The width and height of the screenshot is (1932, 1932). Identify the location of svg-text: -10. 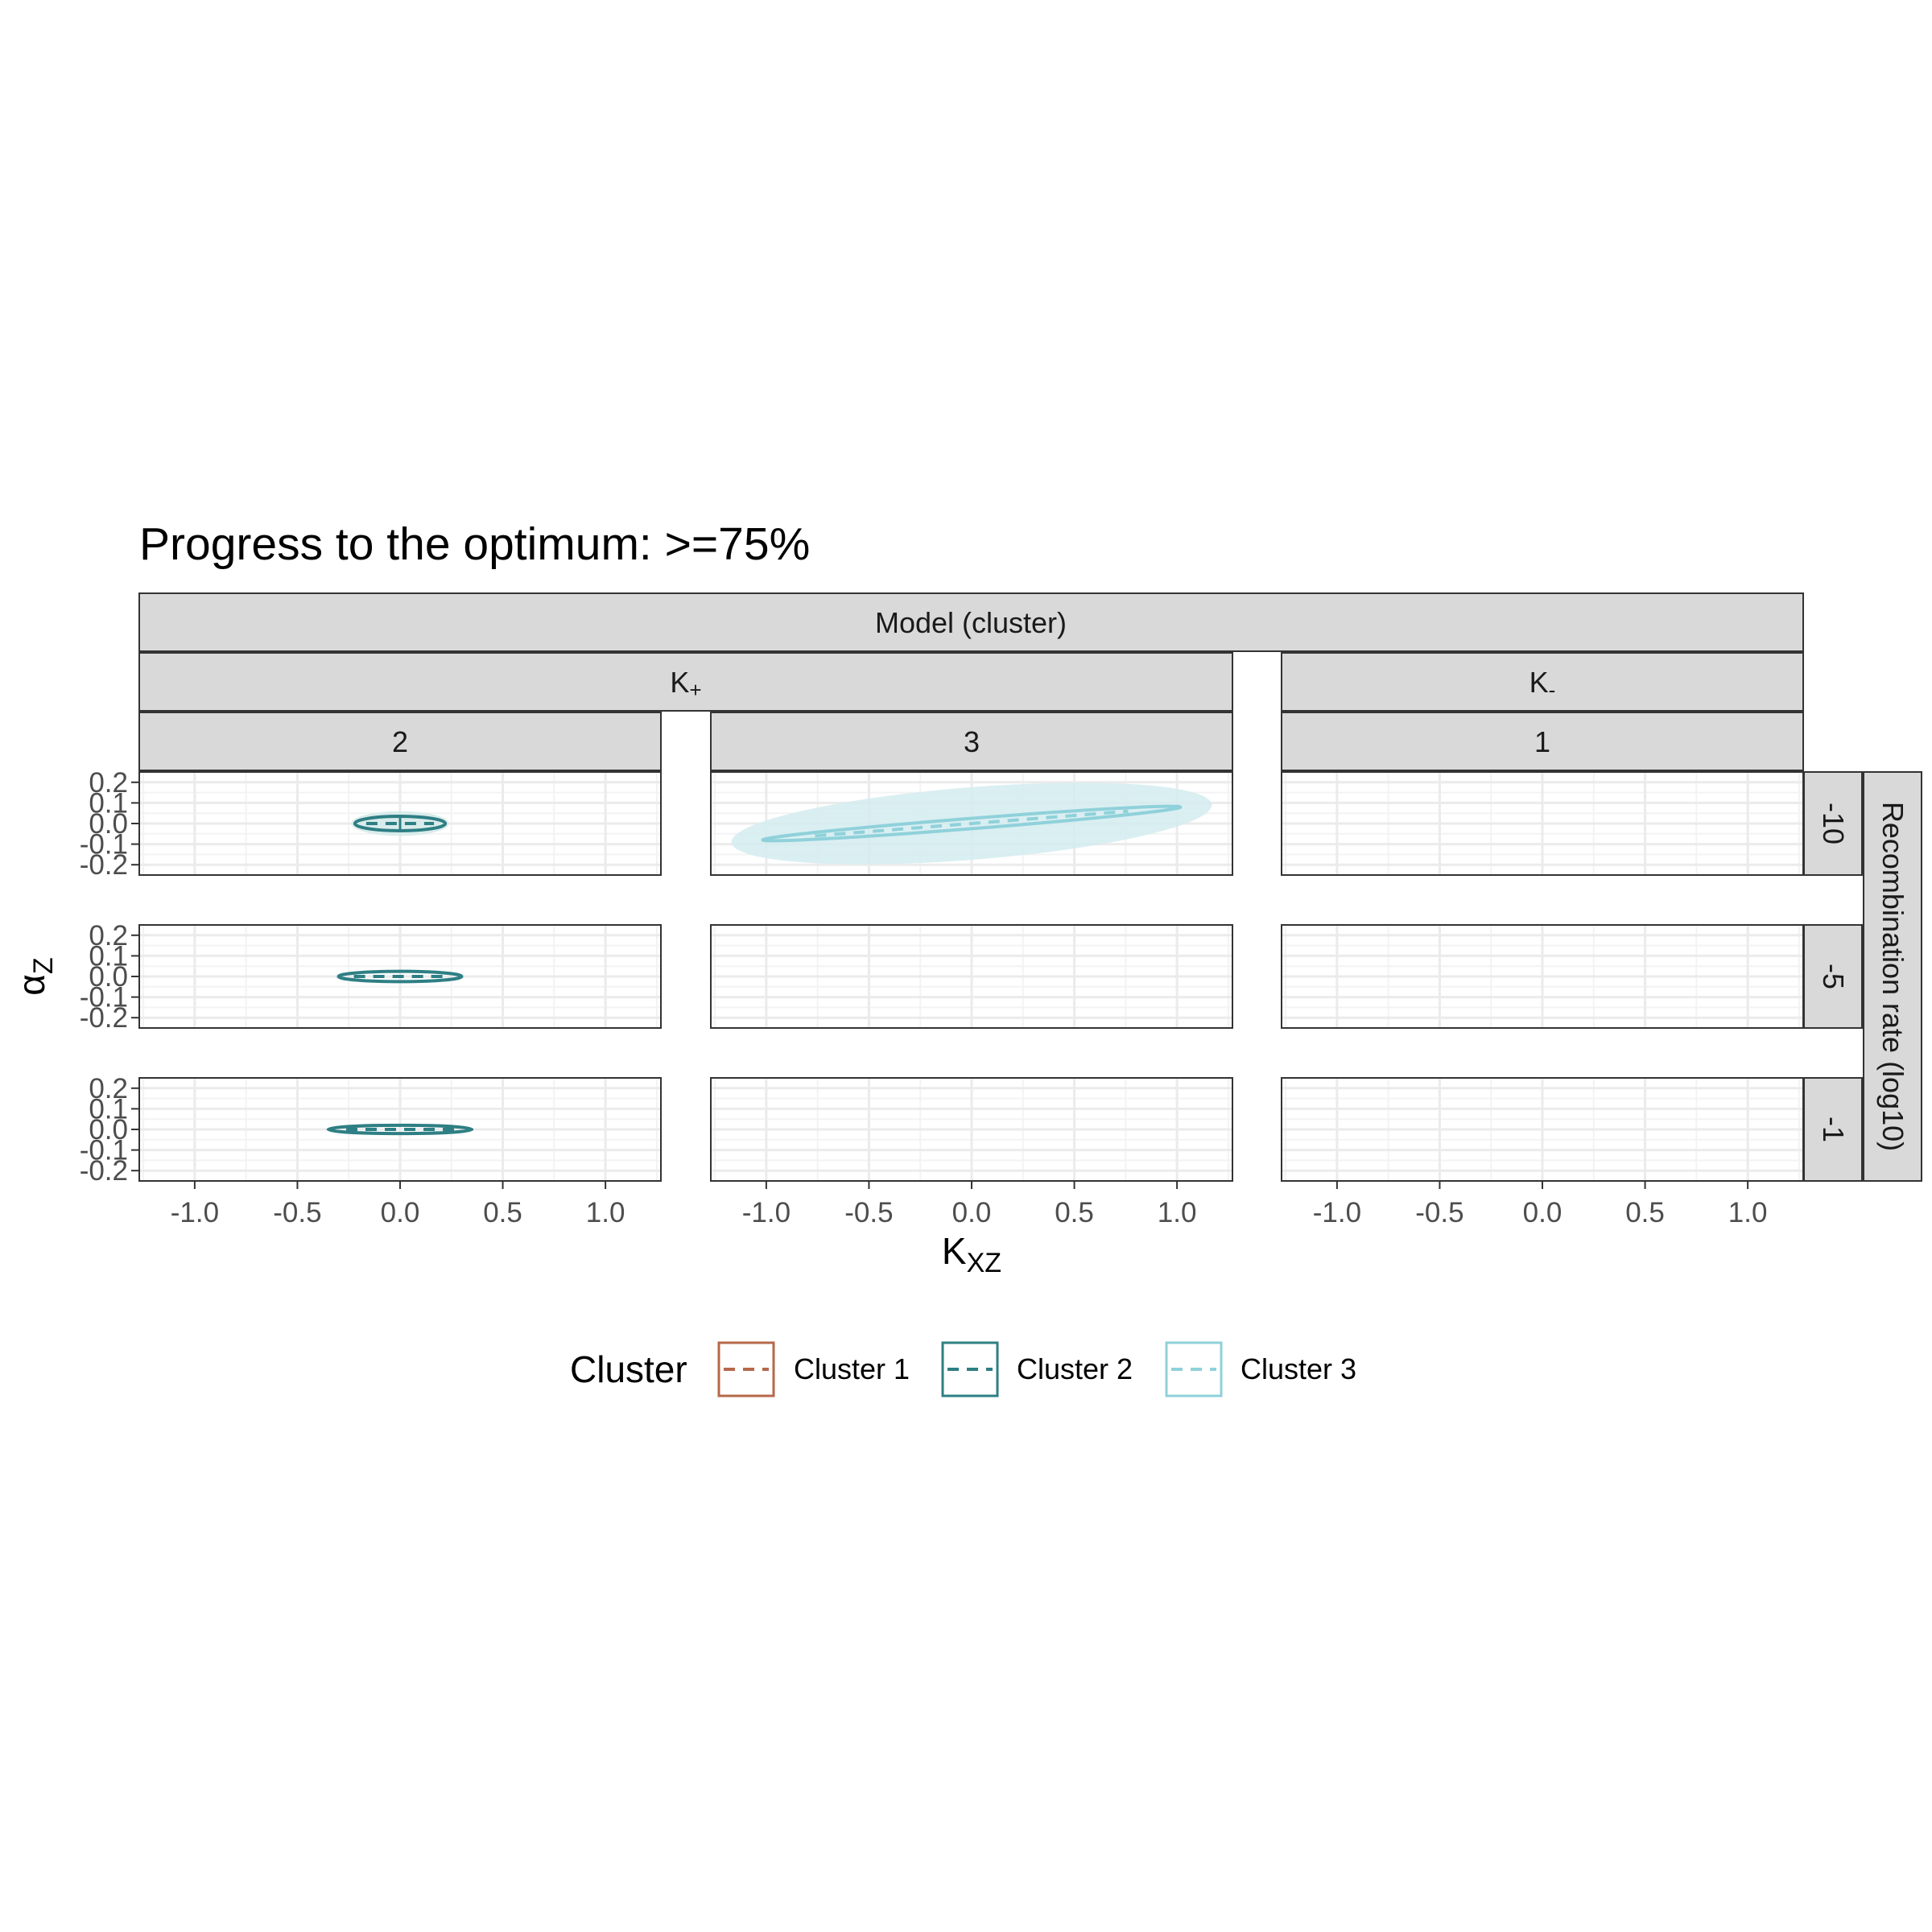
(1833, 823).